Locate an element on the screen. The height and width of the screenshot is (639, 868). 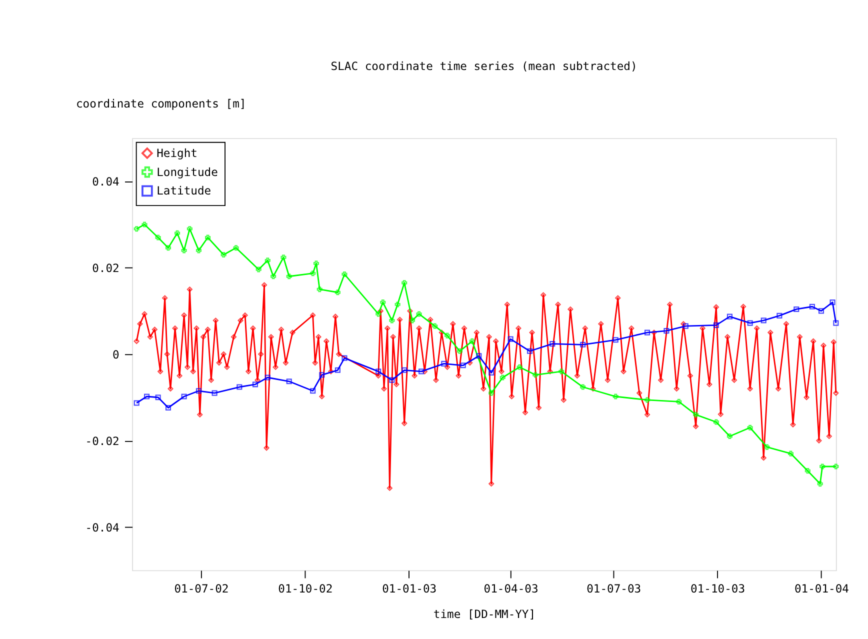
x-tick-label: 01-10-02 is located at coordinates (305, 588).